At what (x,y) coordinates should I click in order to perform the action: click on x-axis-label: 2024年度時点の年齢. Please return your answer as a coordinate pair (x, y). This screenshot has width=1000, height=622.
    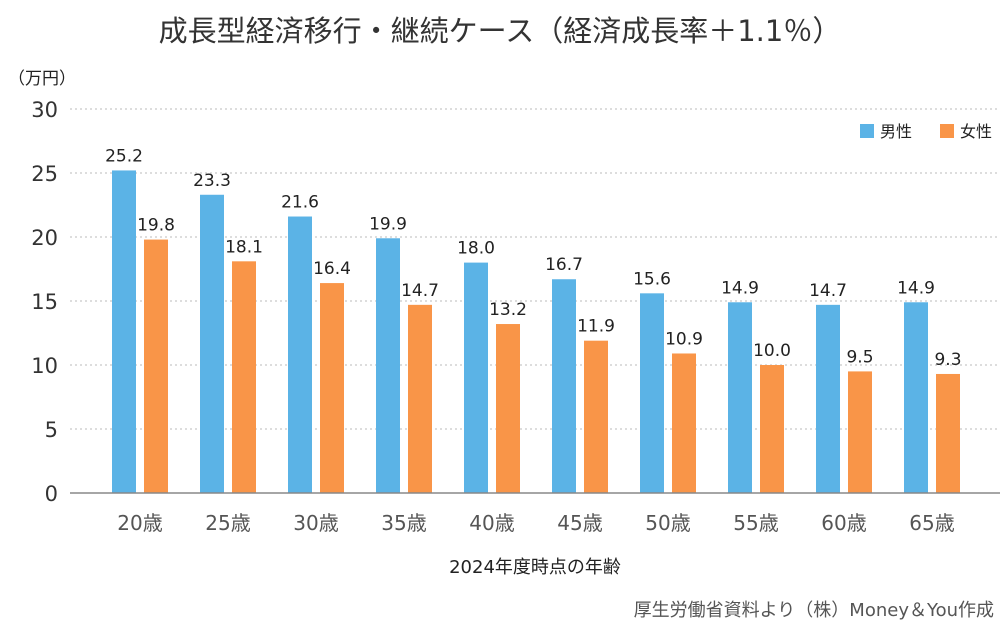
    Looking at the image, I should click on (535, 567).